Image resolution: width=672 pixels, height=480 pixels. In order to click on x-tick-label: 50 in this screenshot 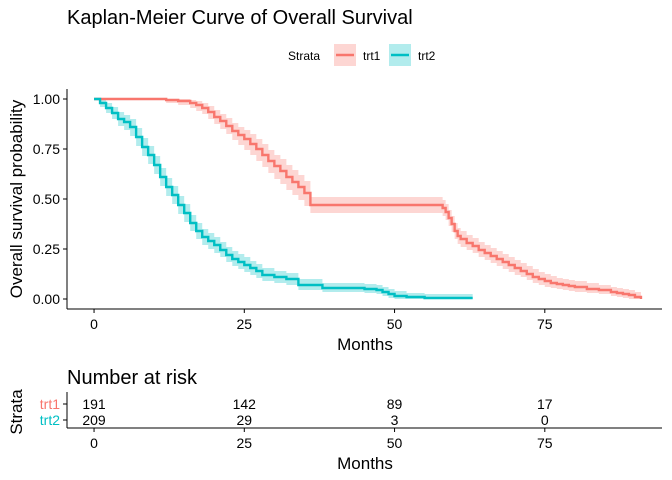, I will do `click(395, 324)`.